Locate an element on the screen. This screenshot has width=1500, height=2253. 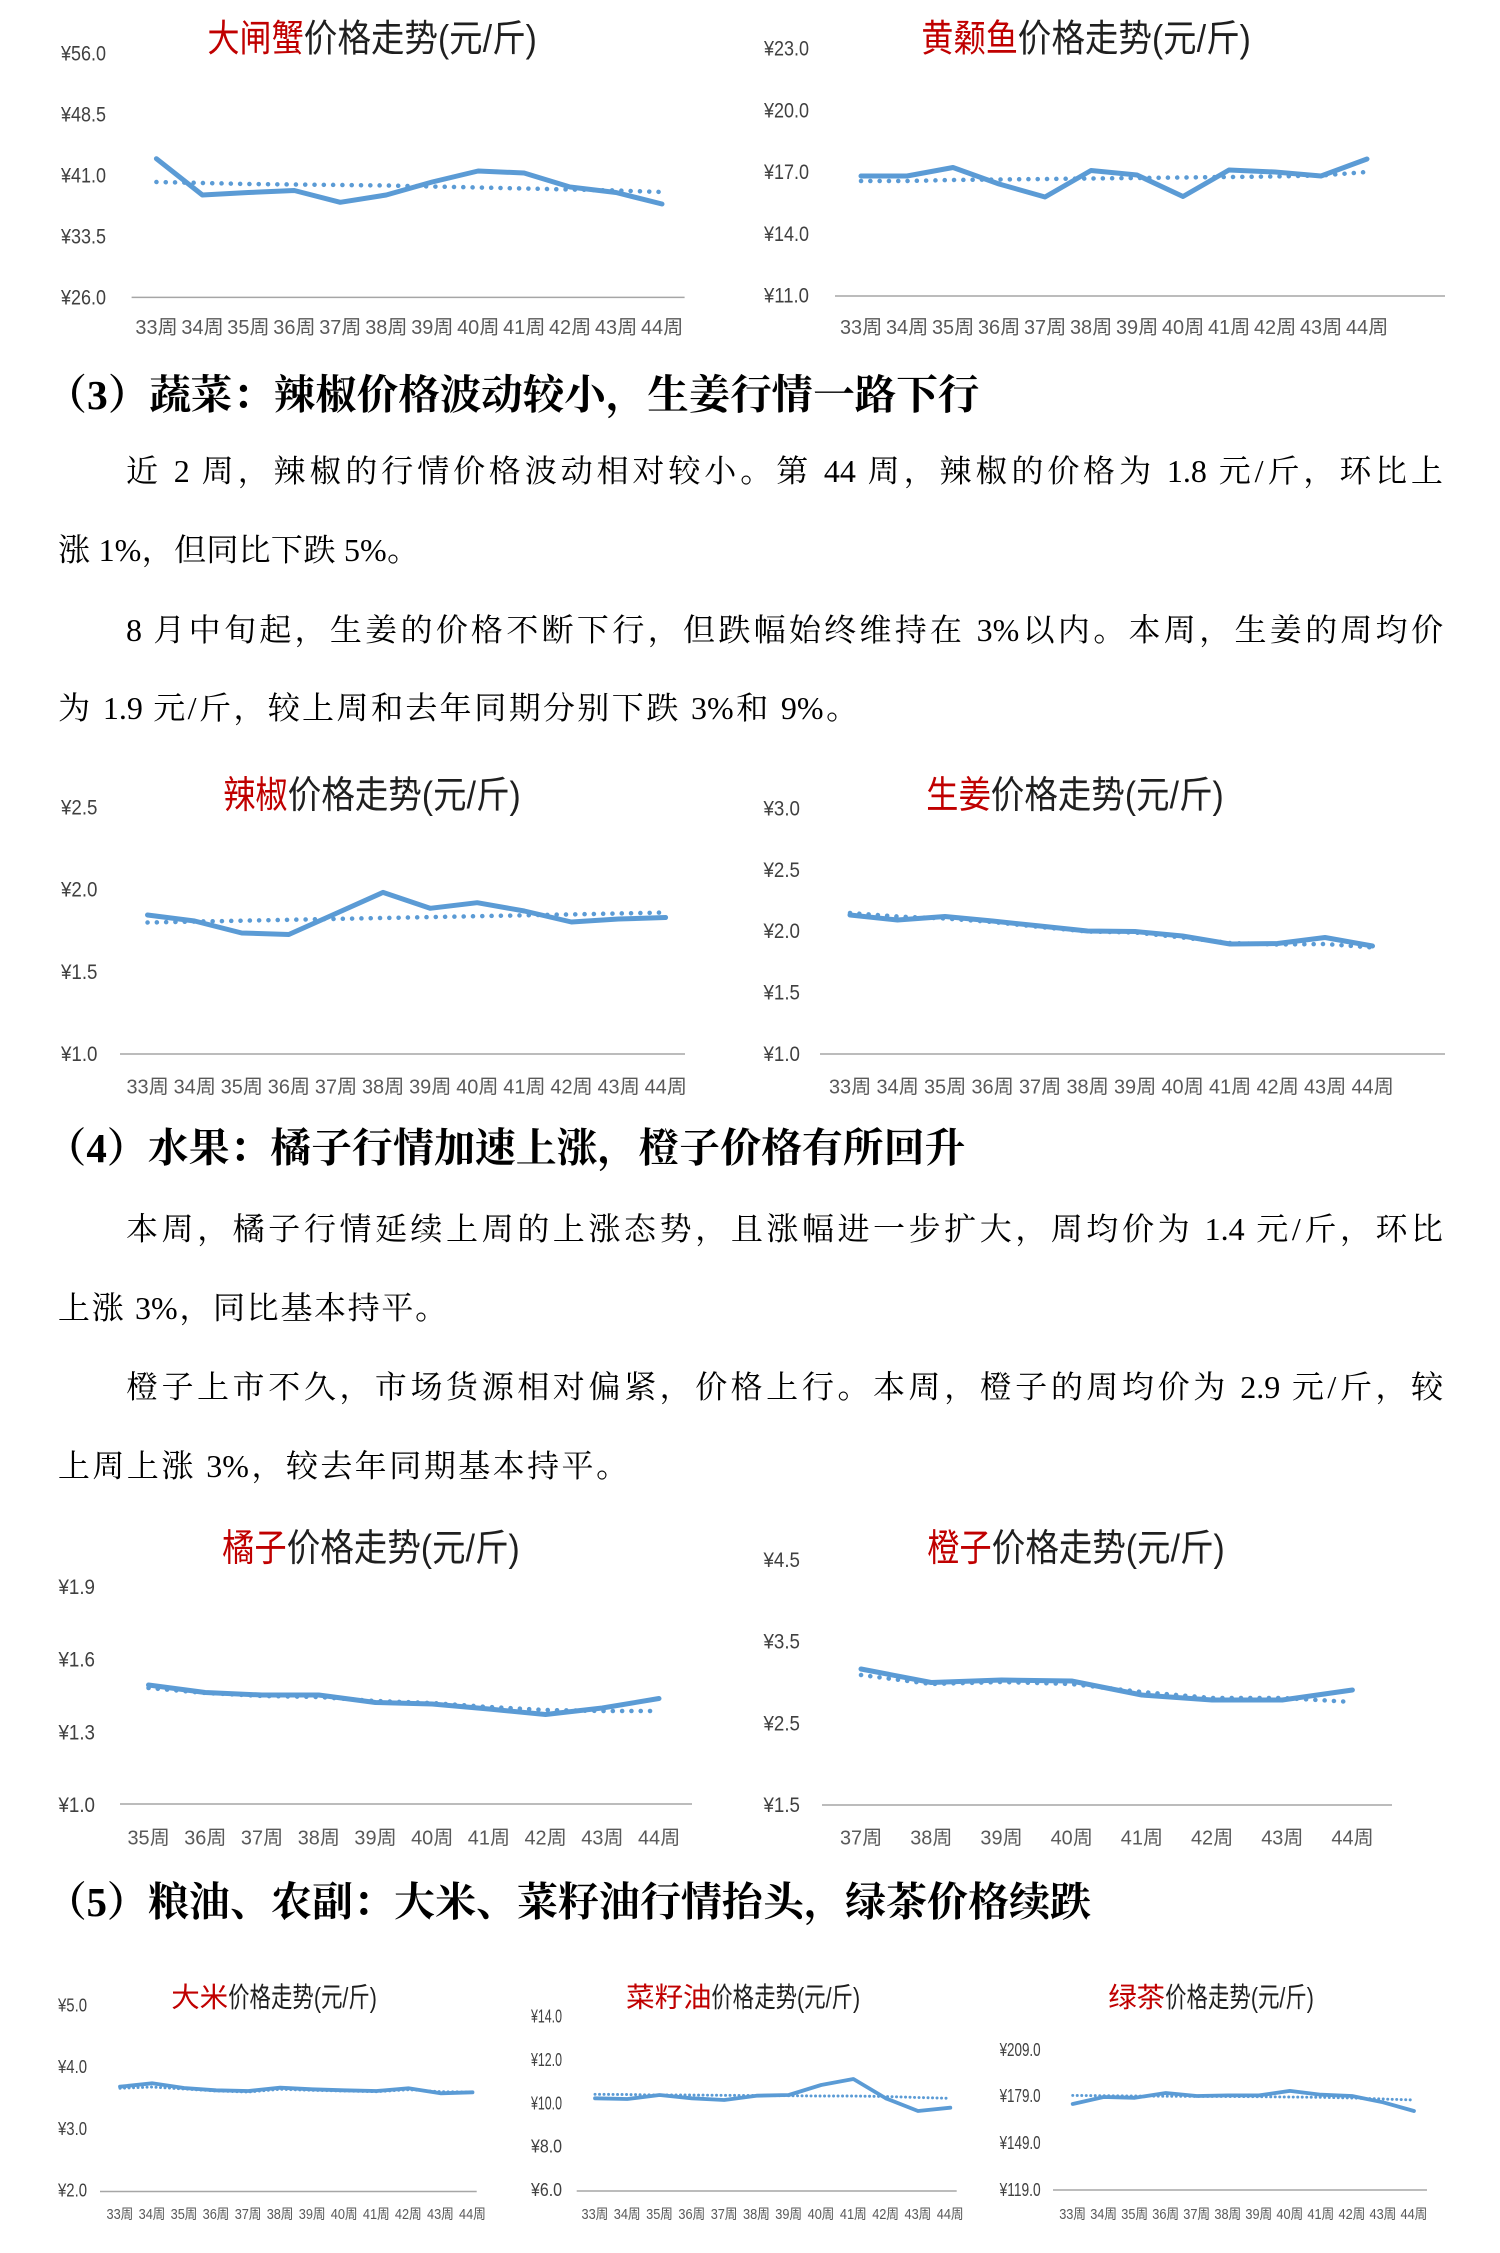
svg-text: 橙子 is located at coordinates (959, 1549).